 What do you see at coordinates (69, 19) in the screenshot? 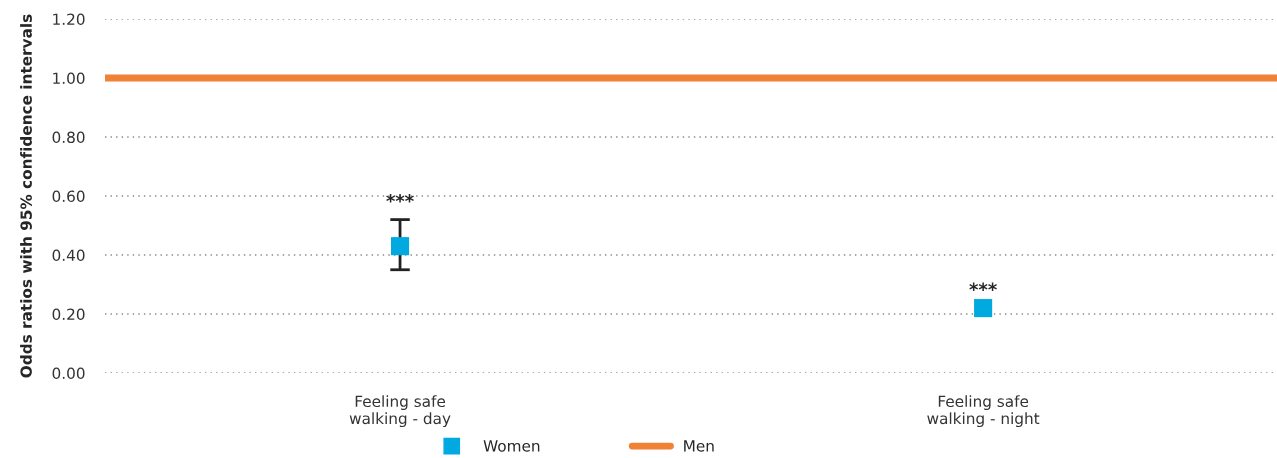
I see `y-tick-label: 1.20` at bounding box center [69, 19].